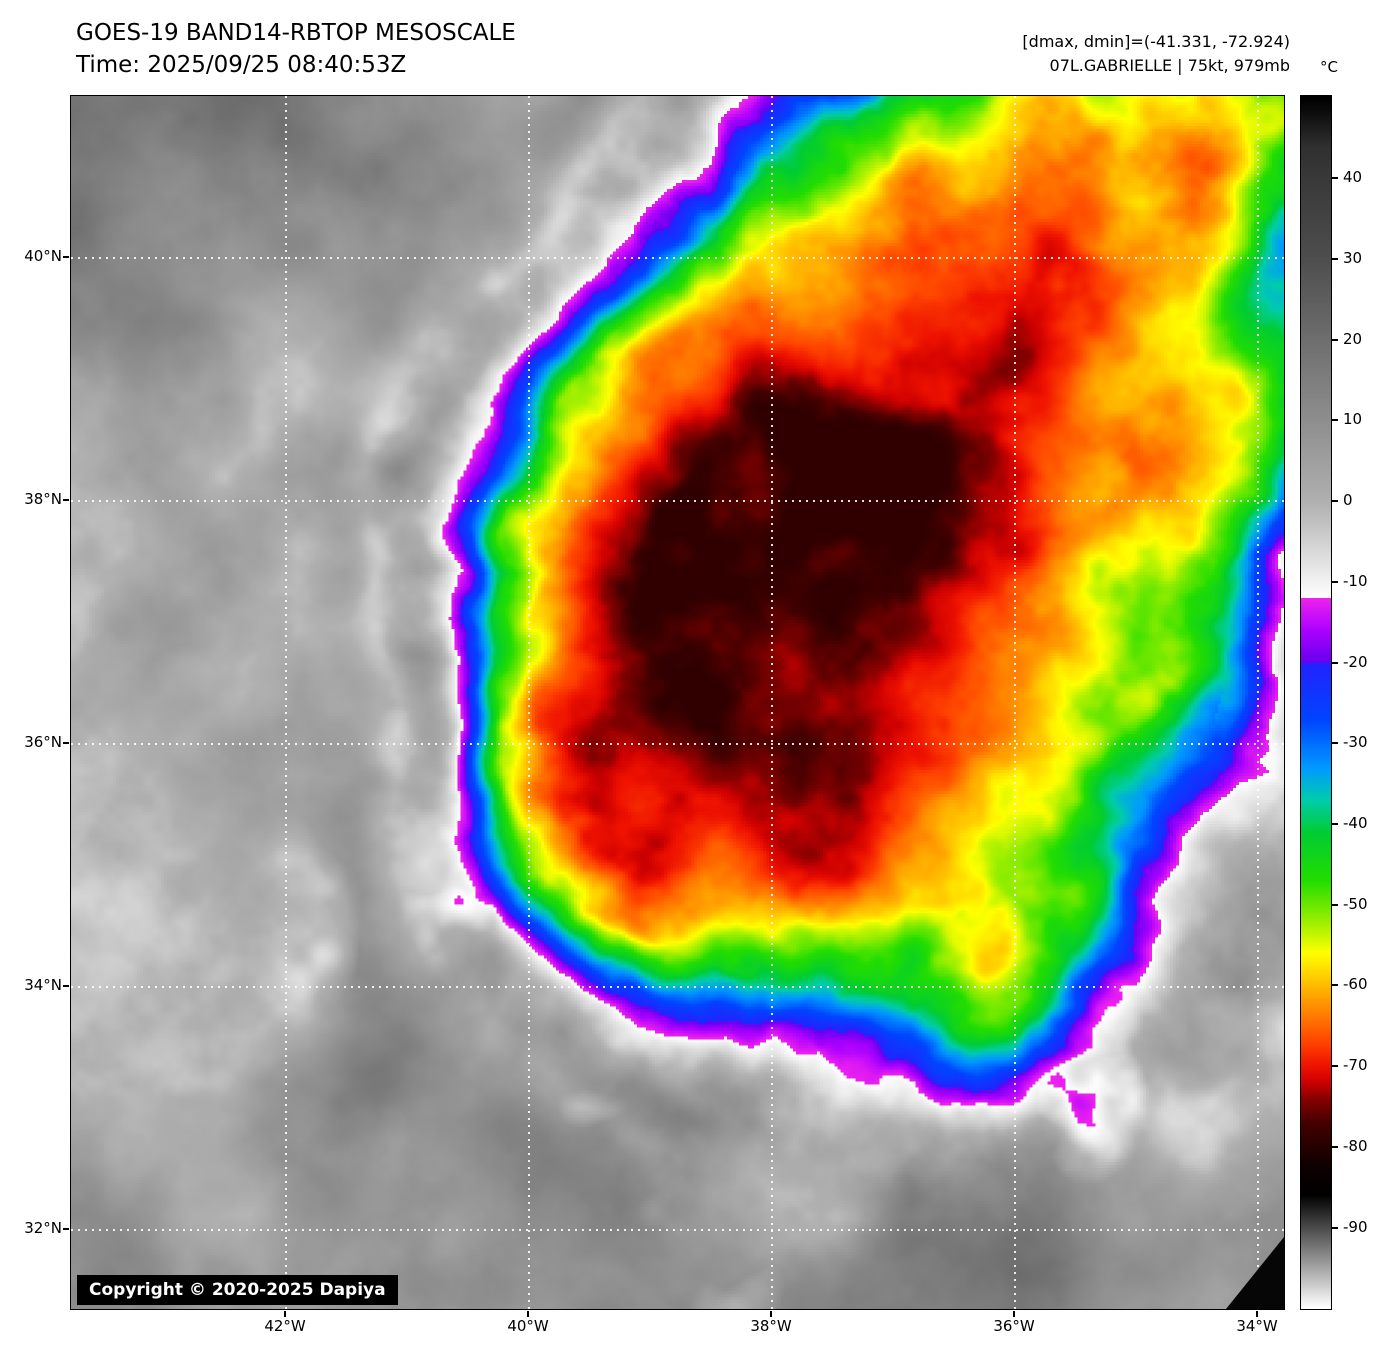 The height and width of the screenshot is (1359, 1389). Describe the element at coordinates (43, 498) in the screenshot. I see `lat-label: 38°N` at that location.